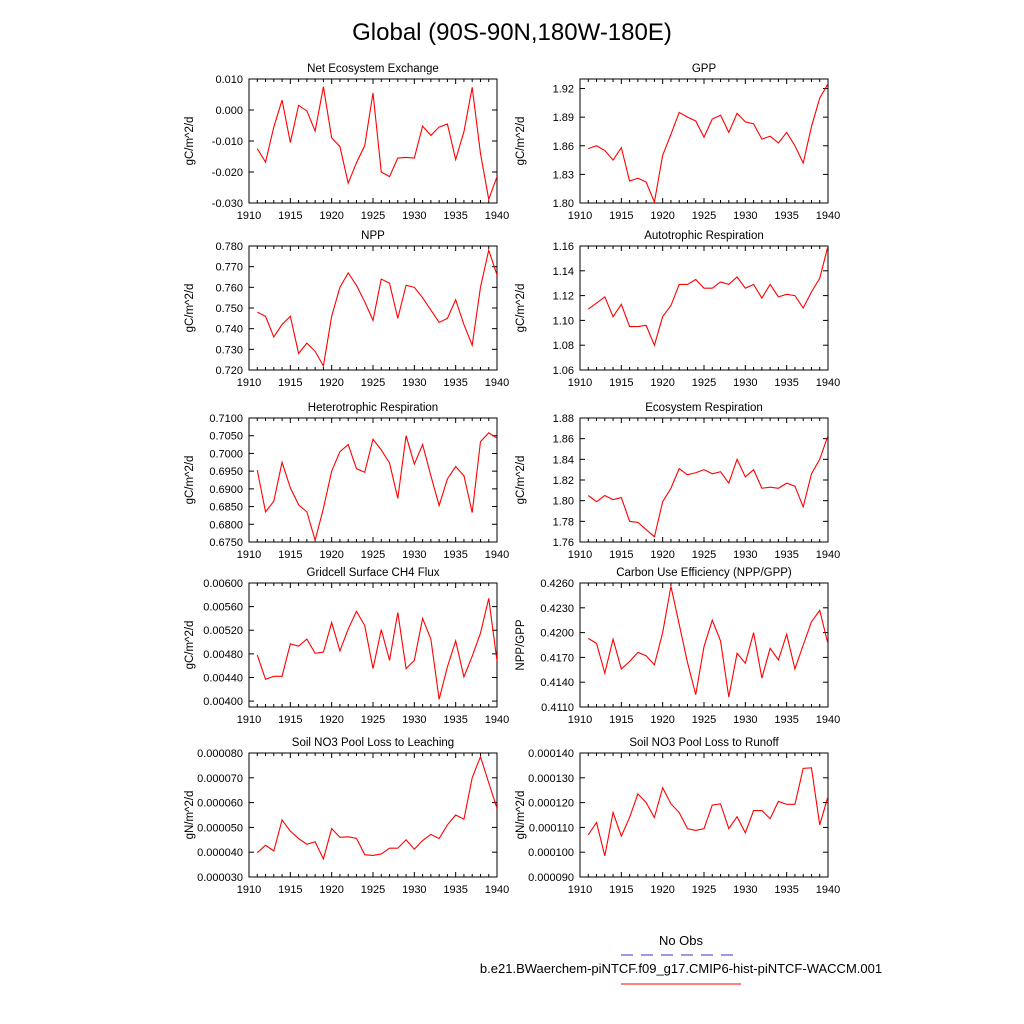 This screenshot has height=1024, width=1024. Describe the element at coordinates (229, 350) in the screenshot. I see `y-tick-label: 0.730` at that location.